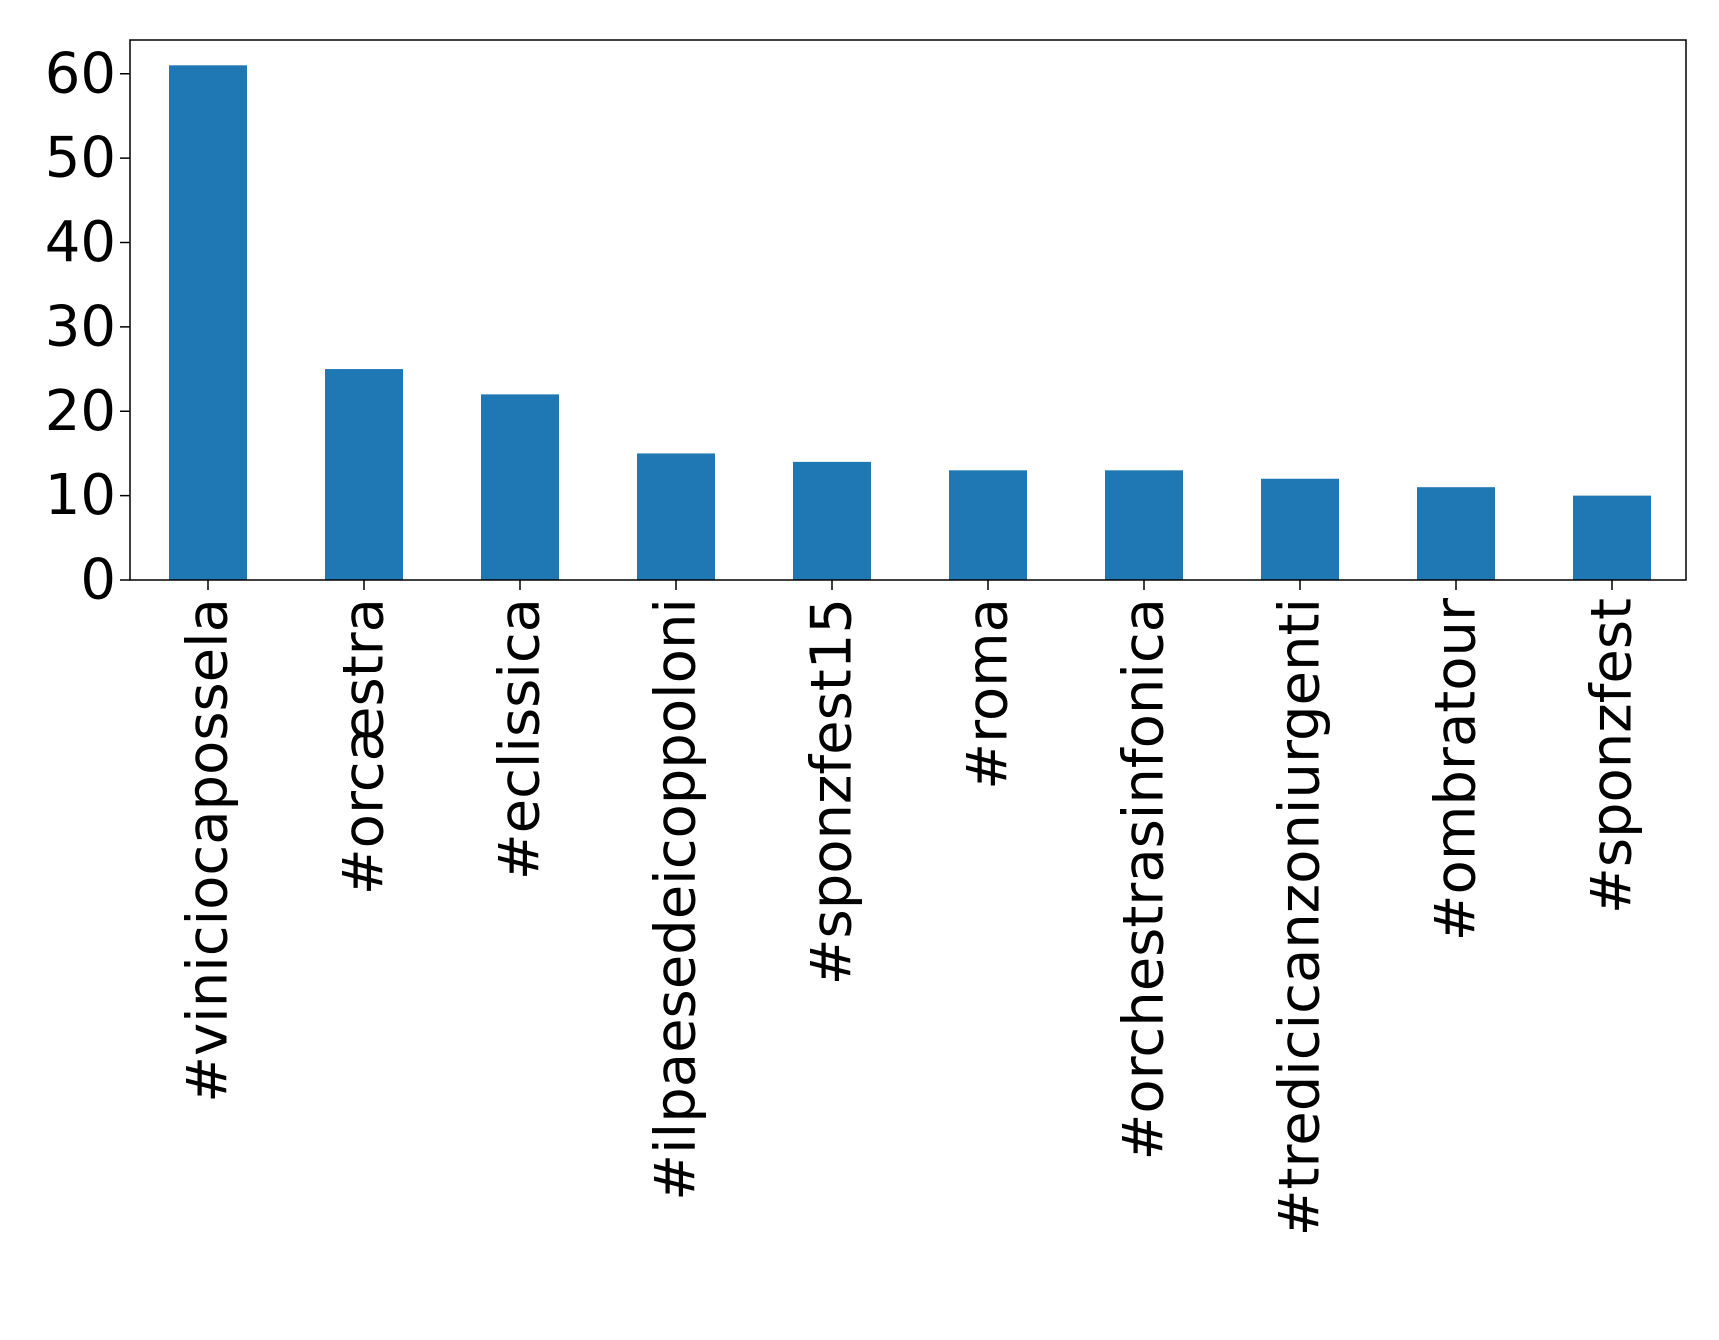 The image size is (1719, 1340). What do you see at coordinates (1144, 879) in the screenshot?
I see `x-tick-label: #orchestrasinfonica` at bounding box center [1144, 879].